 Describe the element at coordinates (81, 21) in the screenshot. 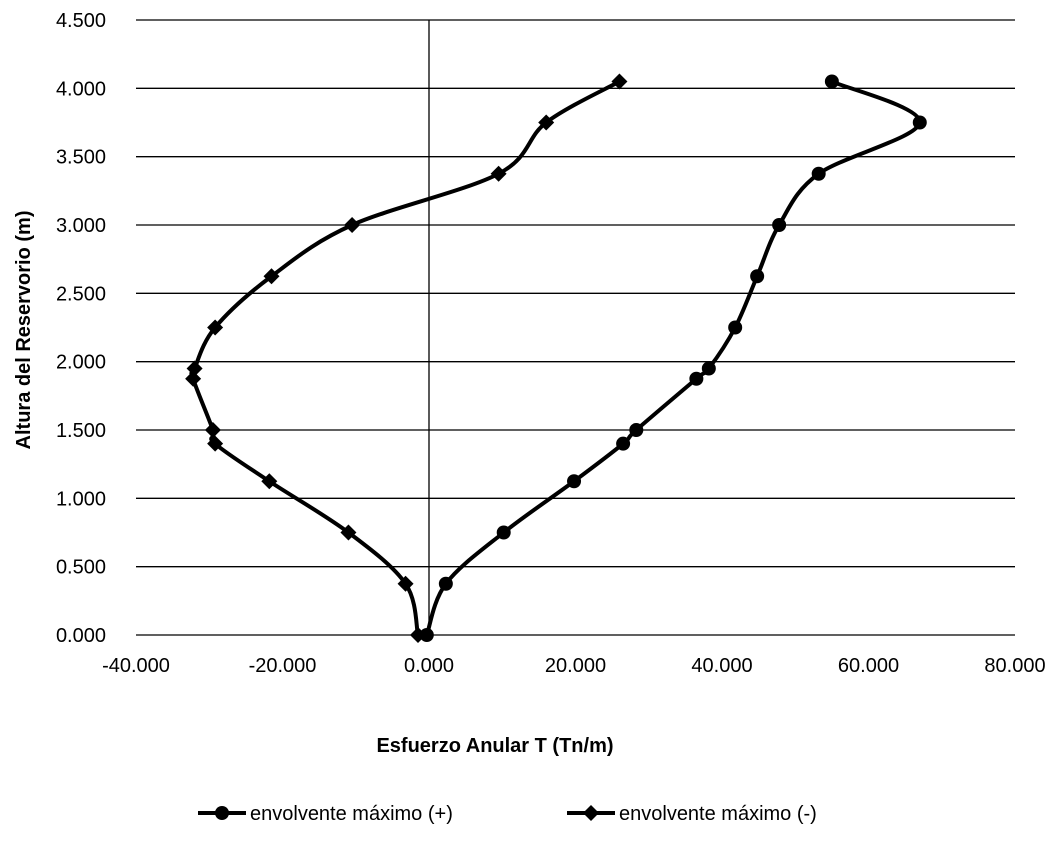

I see `y-tick-label: 4.500` at that location.